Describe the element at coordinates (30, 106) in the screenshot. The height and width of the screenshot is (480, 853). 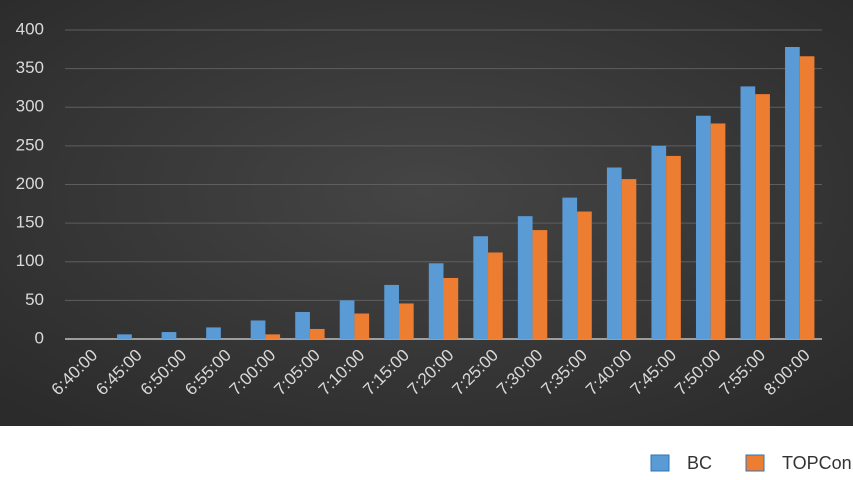
I see `y-tick-label: 300` at that location.